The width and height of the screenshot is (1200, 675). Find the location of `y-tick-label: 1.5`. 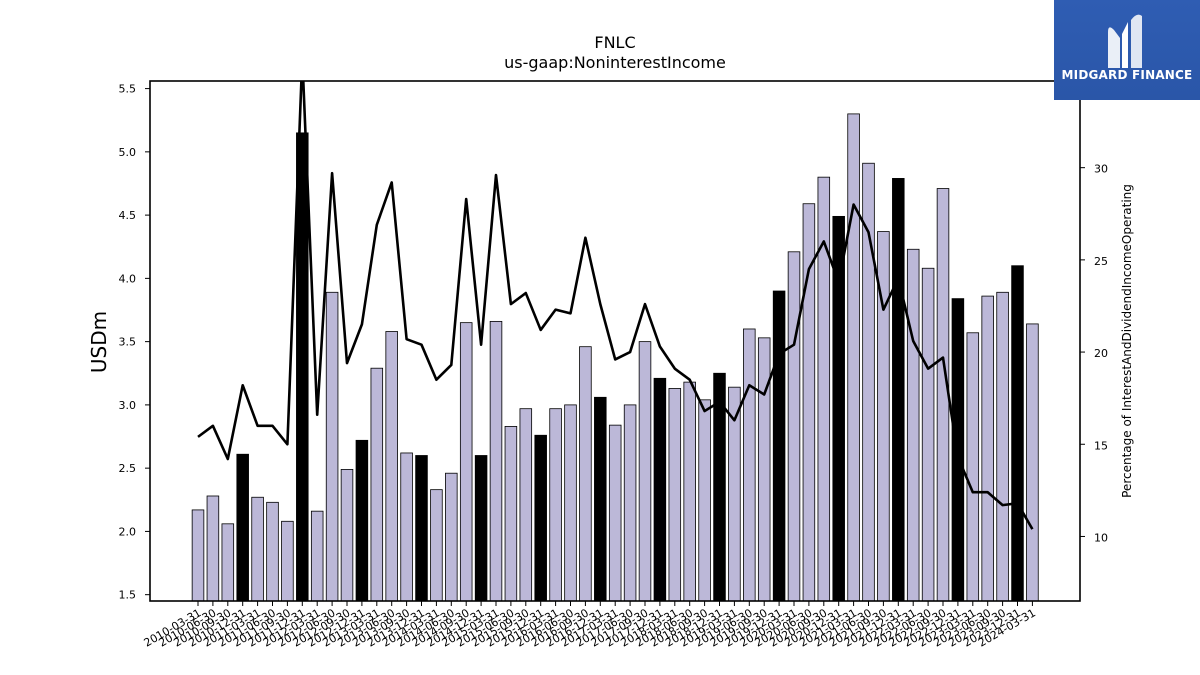

y-tick-label: 1.5 is located at coordinates (128, 595).